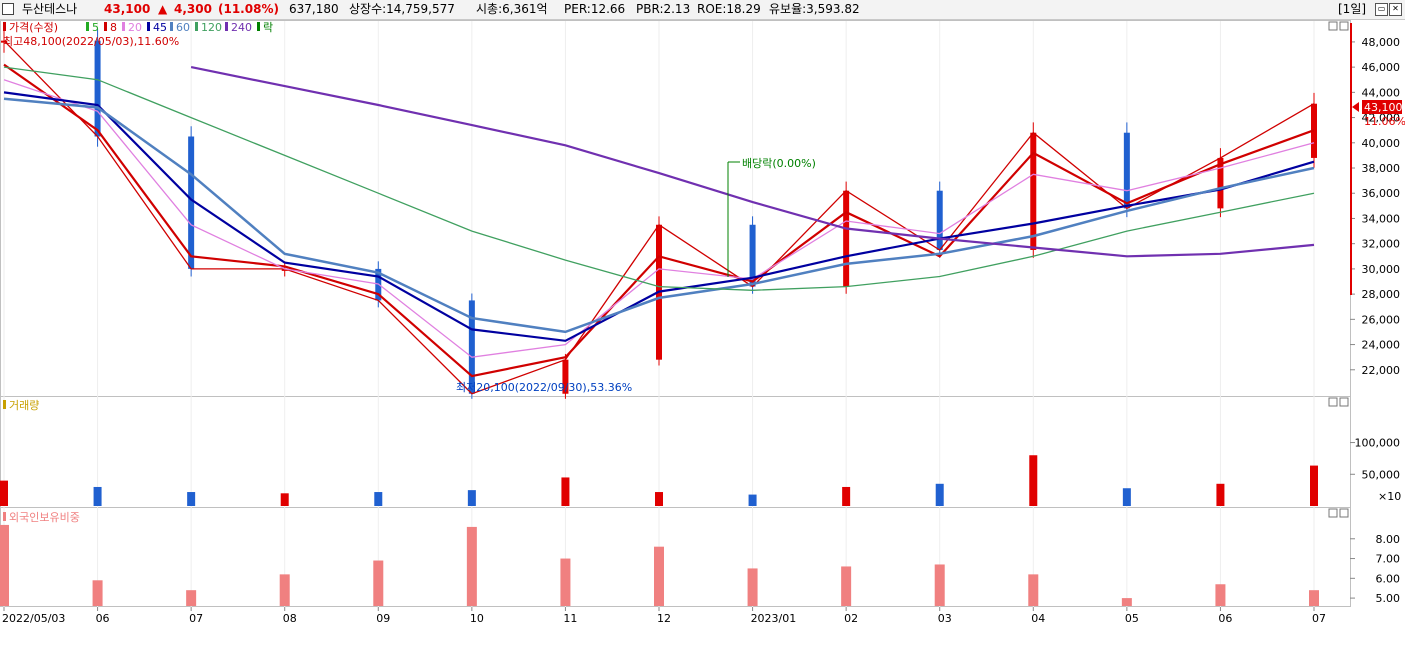 This screenshot has height=648, width=1405. I want to click on current-price-arrow-icon, so click(1355, 107).